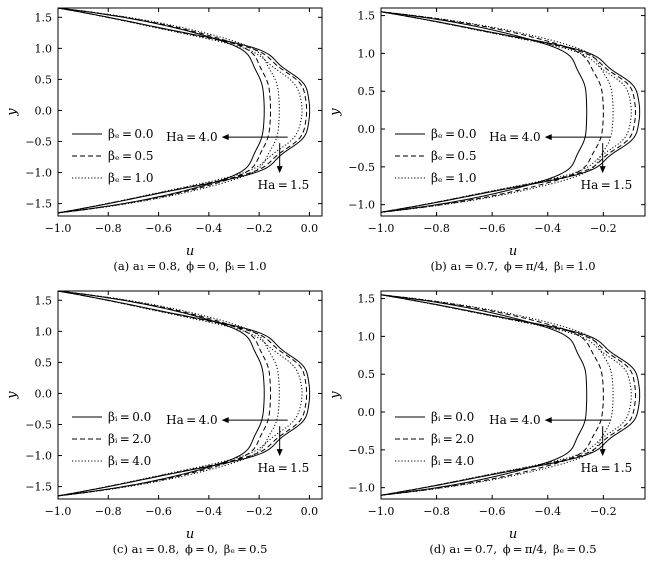 Image resolution: width=665 pixels, height=574 pixels. Describe the element at coordinates (512, 549) in the screenshot. I see `panel-caption: (d) a₁ = 0.7, ϕ = π/4, βₑ = 0.5` at that location.